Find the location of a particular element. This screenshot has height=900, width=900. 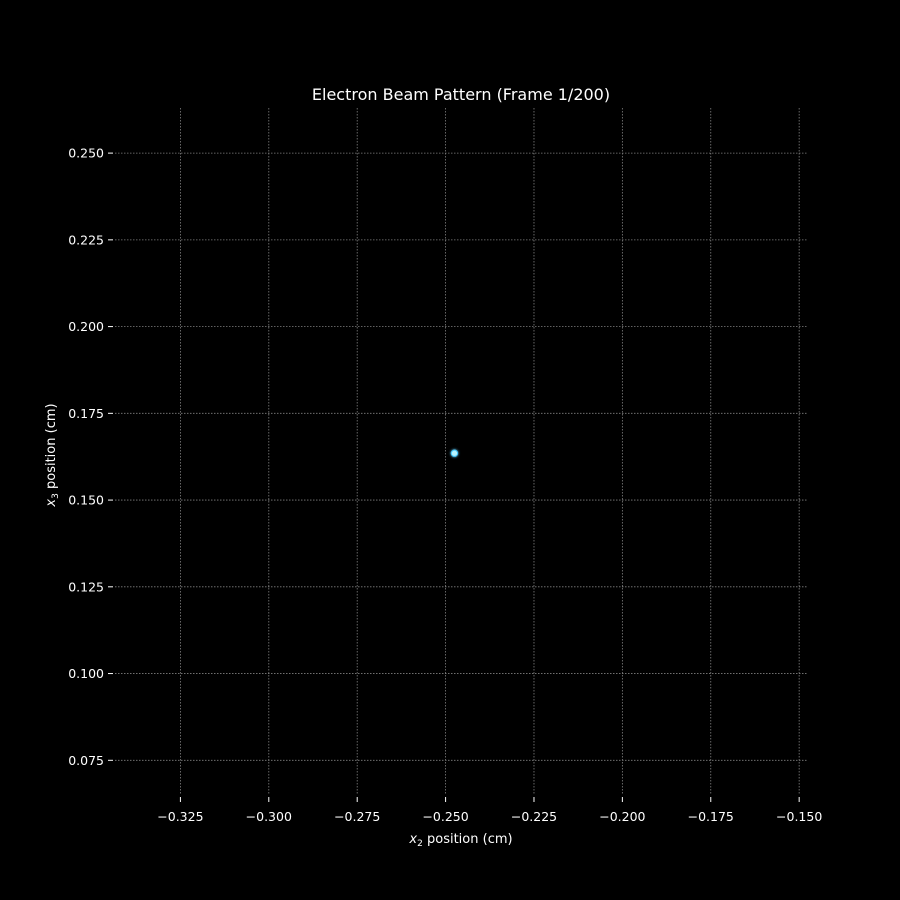

x-tick-label: −0.225 is located at coordinates (534, 816).